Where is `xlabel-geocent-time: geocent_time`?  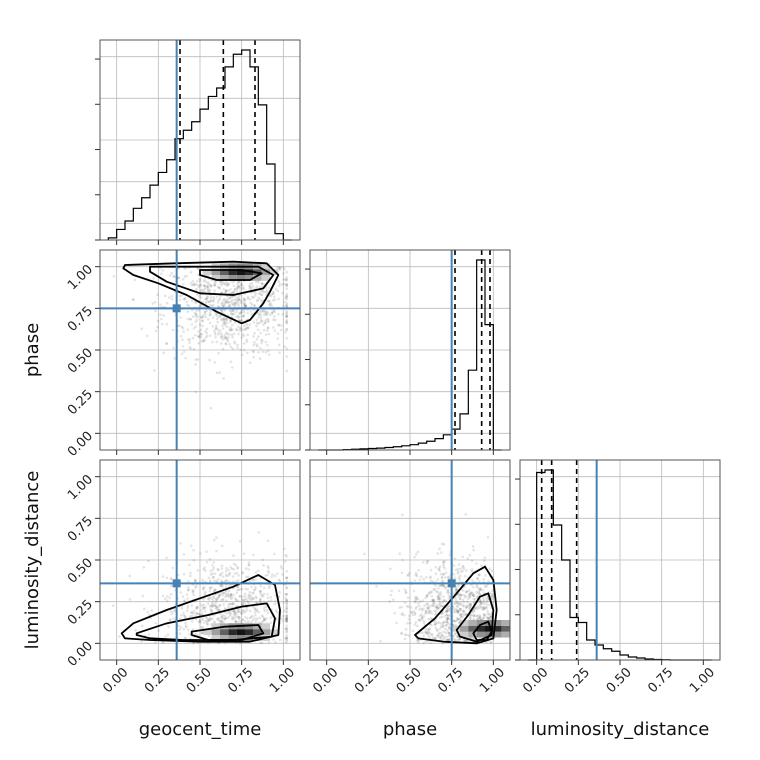 xlabel-geocent-time: geocent_time is located at coordinates (200, 729).